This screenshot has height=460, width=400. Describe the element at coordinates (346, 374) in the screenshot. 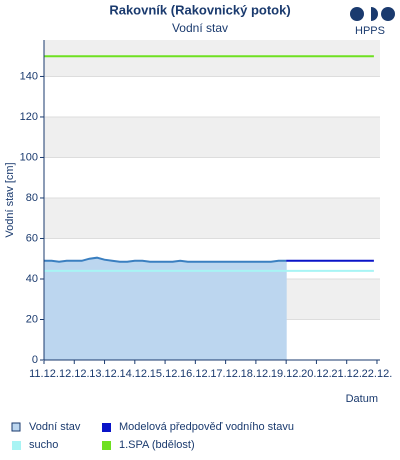

I see `x-tick-label: 21.12.` at that location.